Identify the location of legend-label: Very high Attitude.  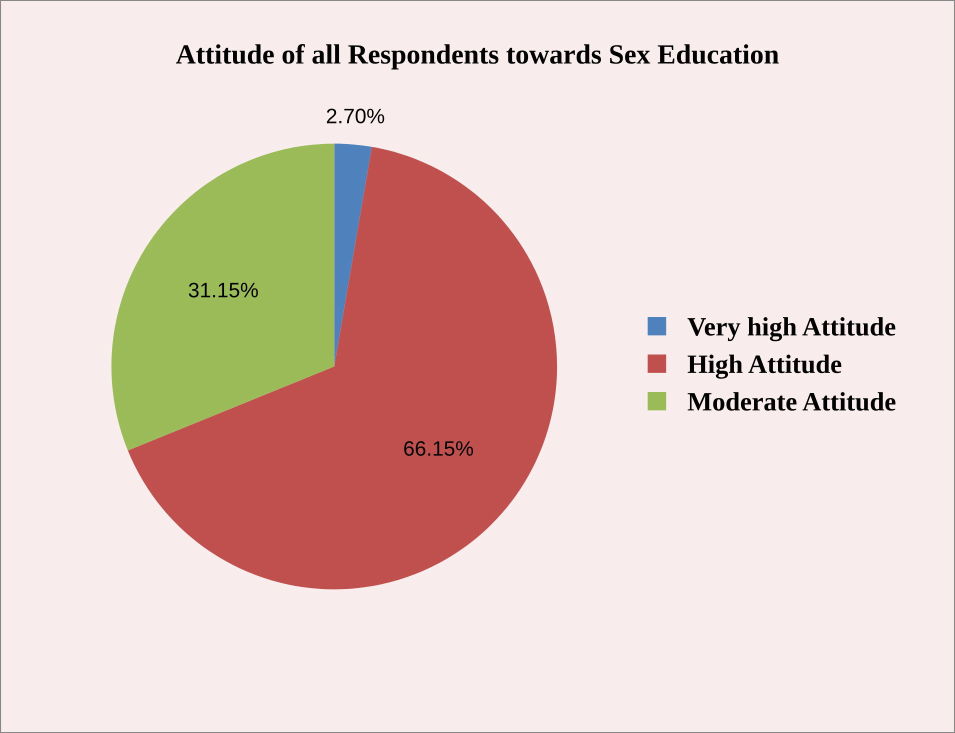
(792, 329).